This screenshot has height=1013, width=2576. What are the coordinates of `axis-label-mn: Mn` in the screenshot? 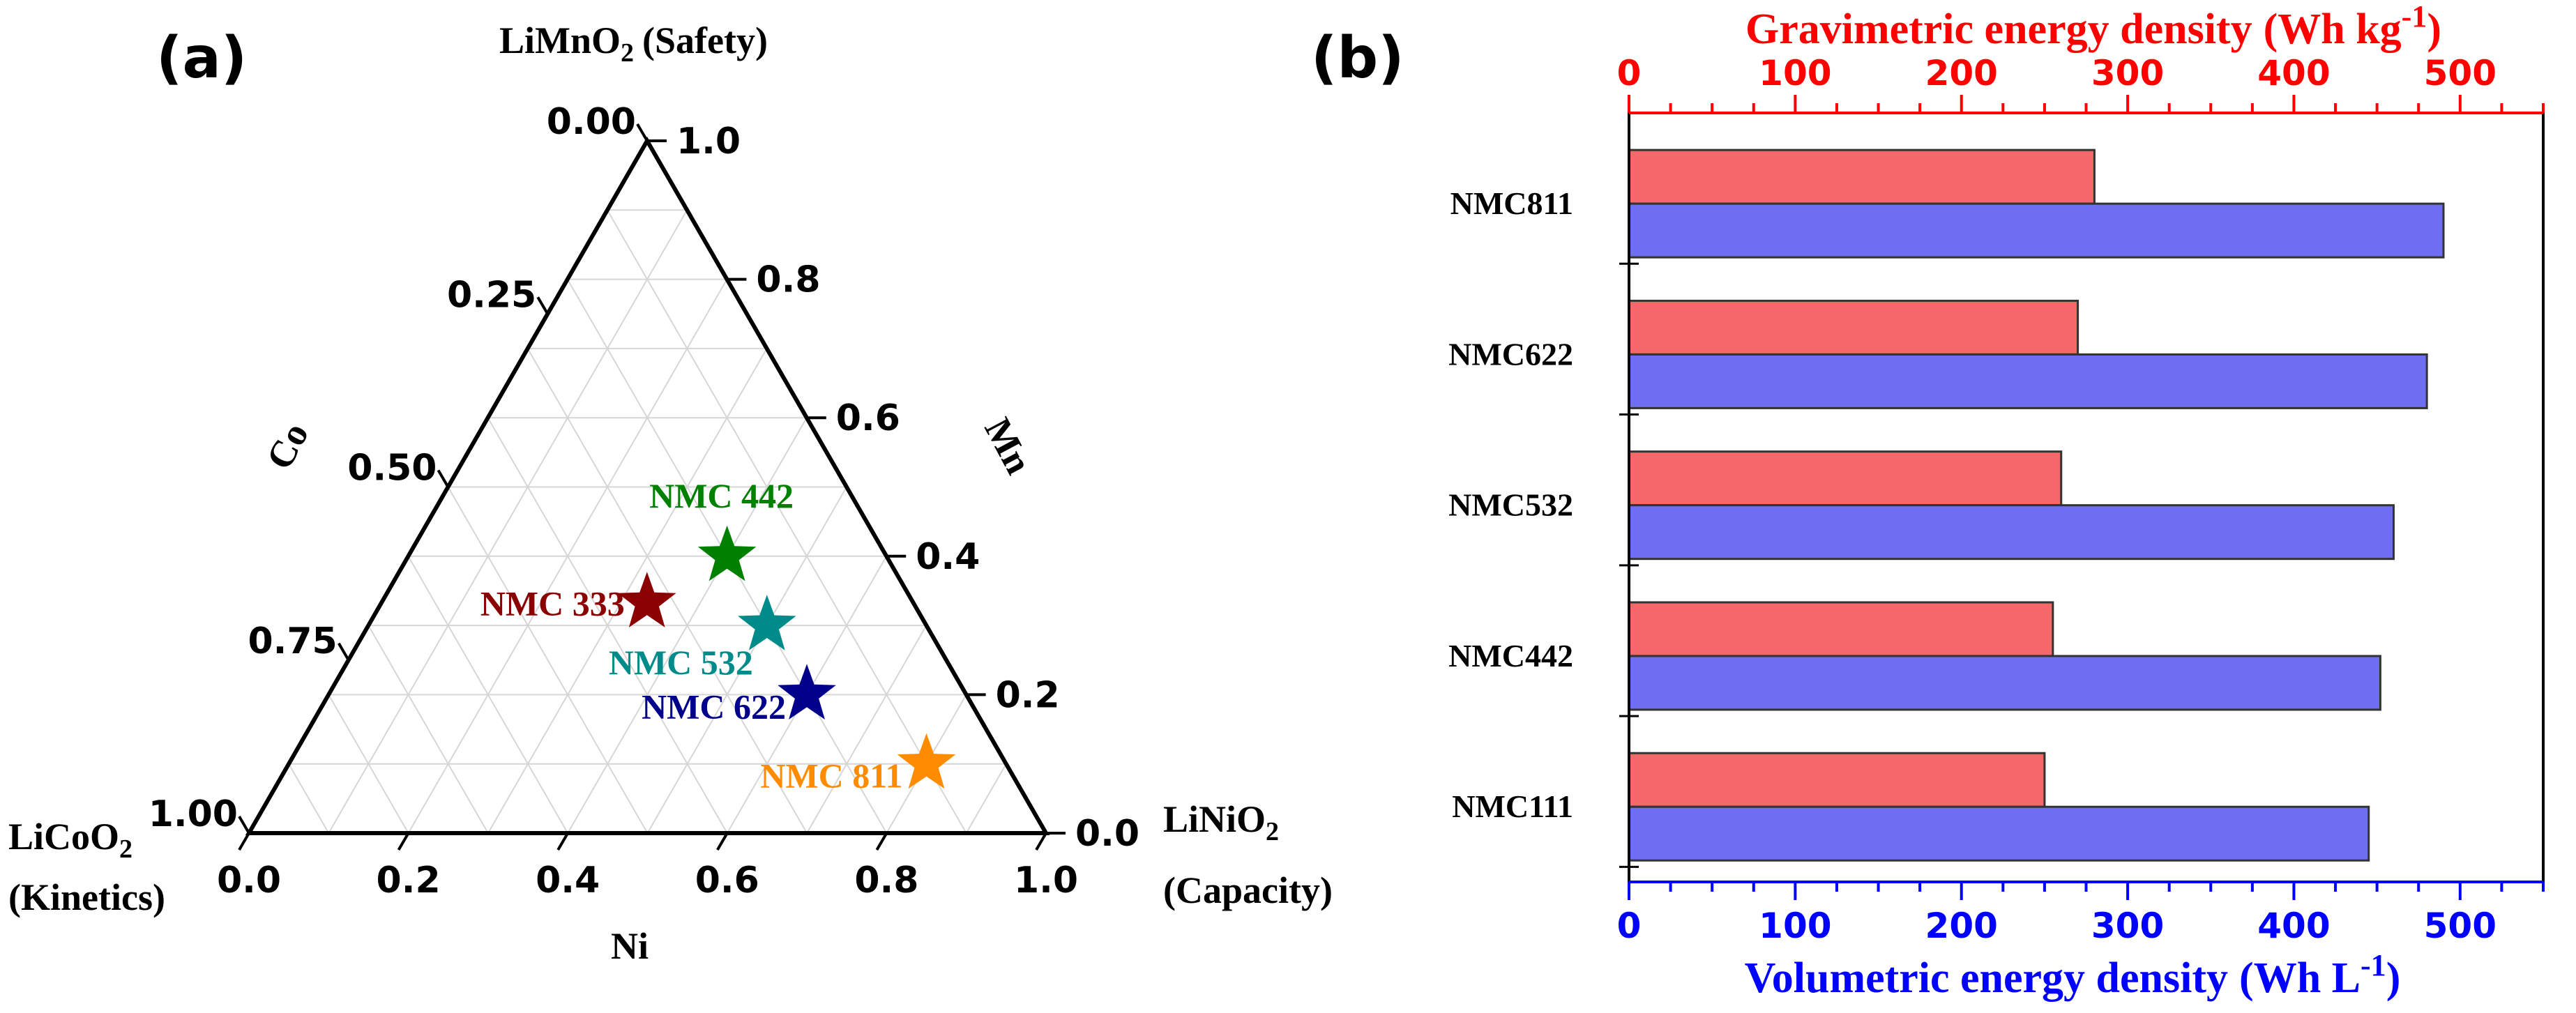 It's located at (1008, 446).